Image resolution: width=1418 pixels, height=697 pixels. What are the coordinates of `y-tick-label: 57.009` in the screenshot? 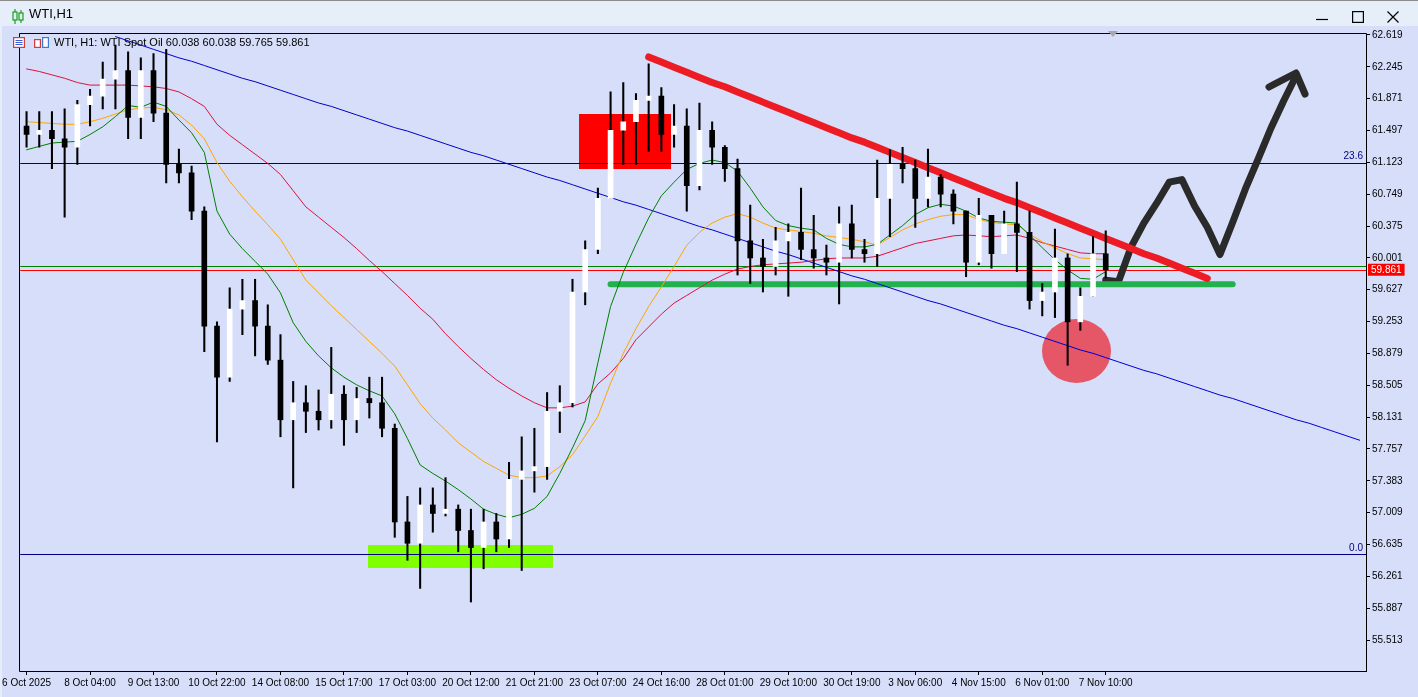 It's located at (1388, 512).